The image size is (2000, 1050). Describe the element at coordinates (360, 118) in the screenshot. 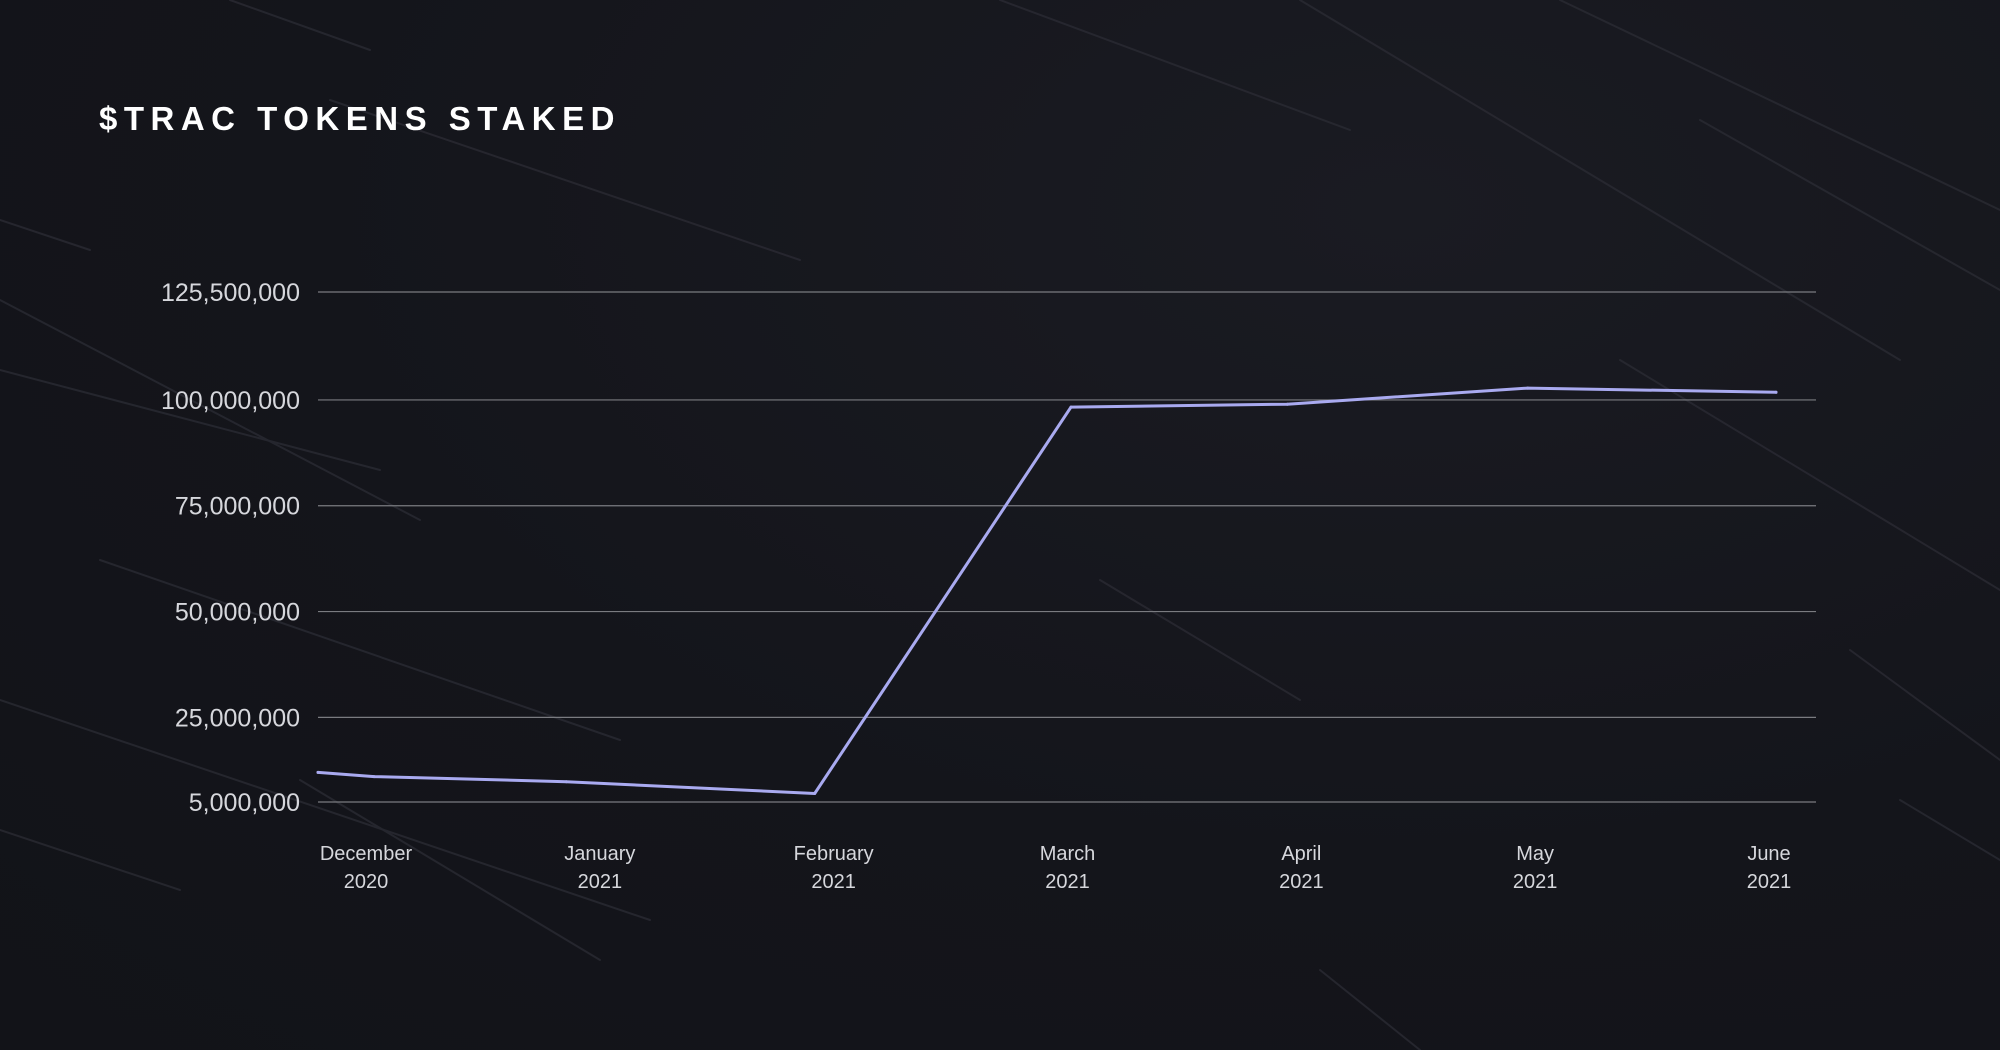

I see `chart-title: $TRAC TOKENS STAKED` at that location.